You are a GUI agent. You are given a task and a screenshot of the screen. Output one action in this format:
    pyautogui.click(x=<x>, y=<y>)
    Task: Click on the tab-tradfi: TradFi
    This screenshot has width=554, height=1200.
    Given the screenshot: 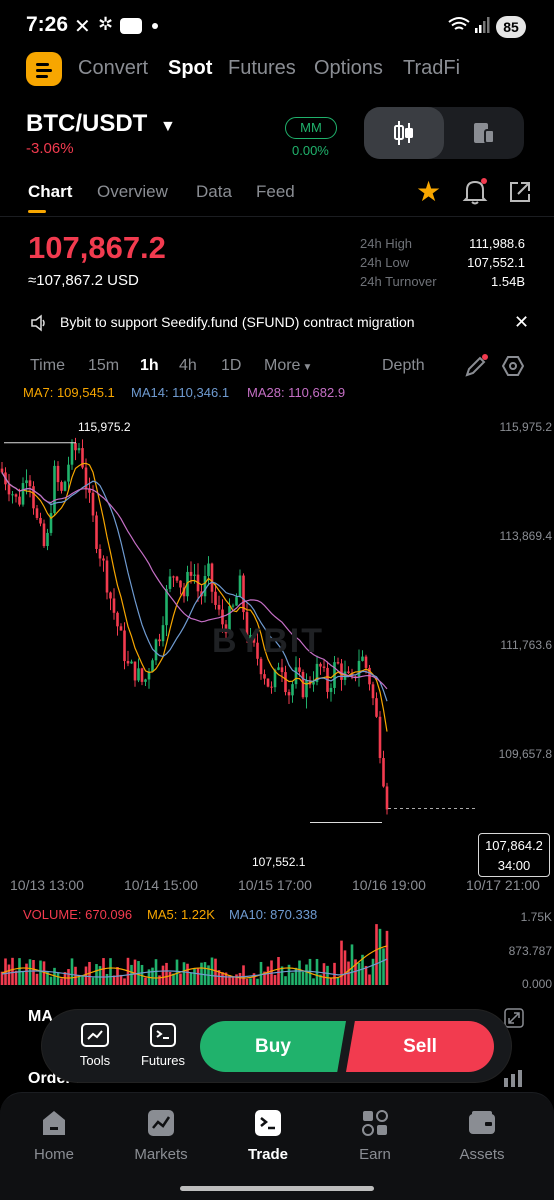 What is the action you would take?
    pyautogui.click(x=432, y=68)
    